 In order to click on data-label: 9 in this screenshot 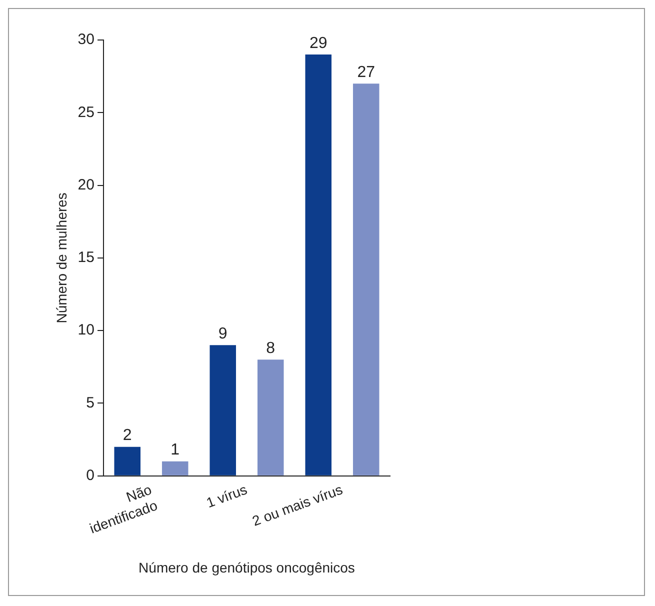, I will do `click(223, 334)`.